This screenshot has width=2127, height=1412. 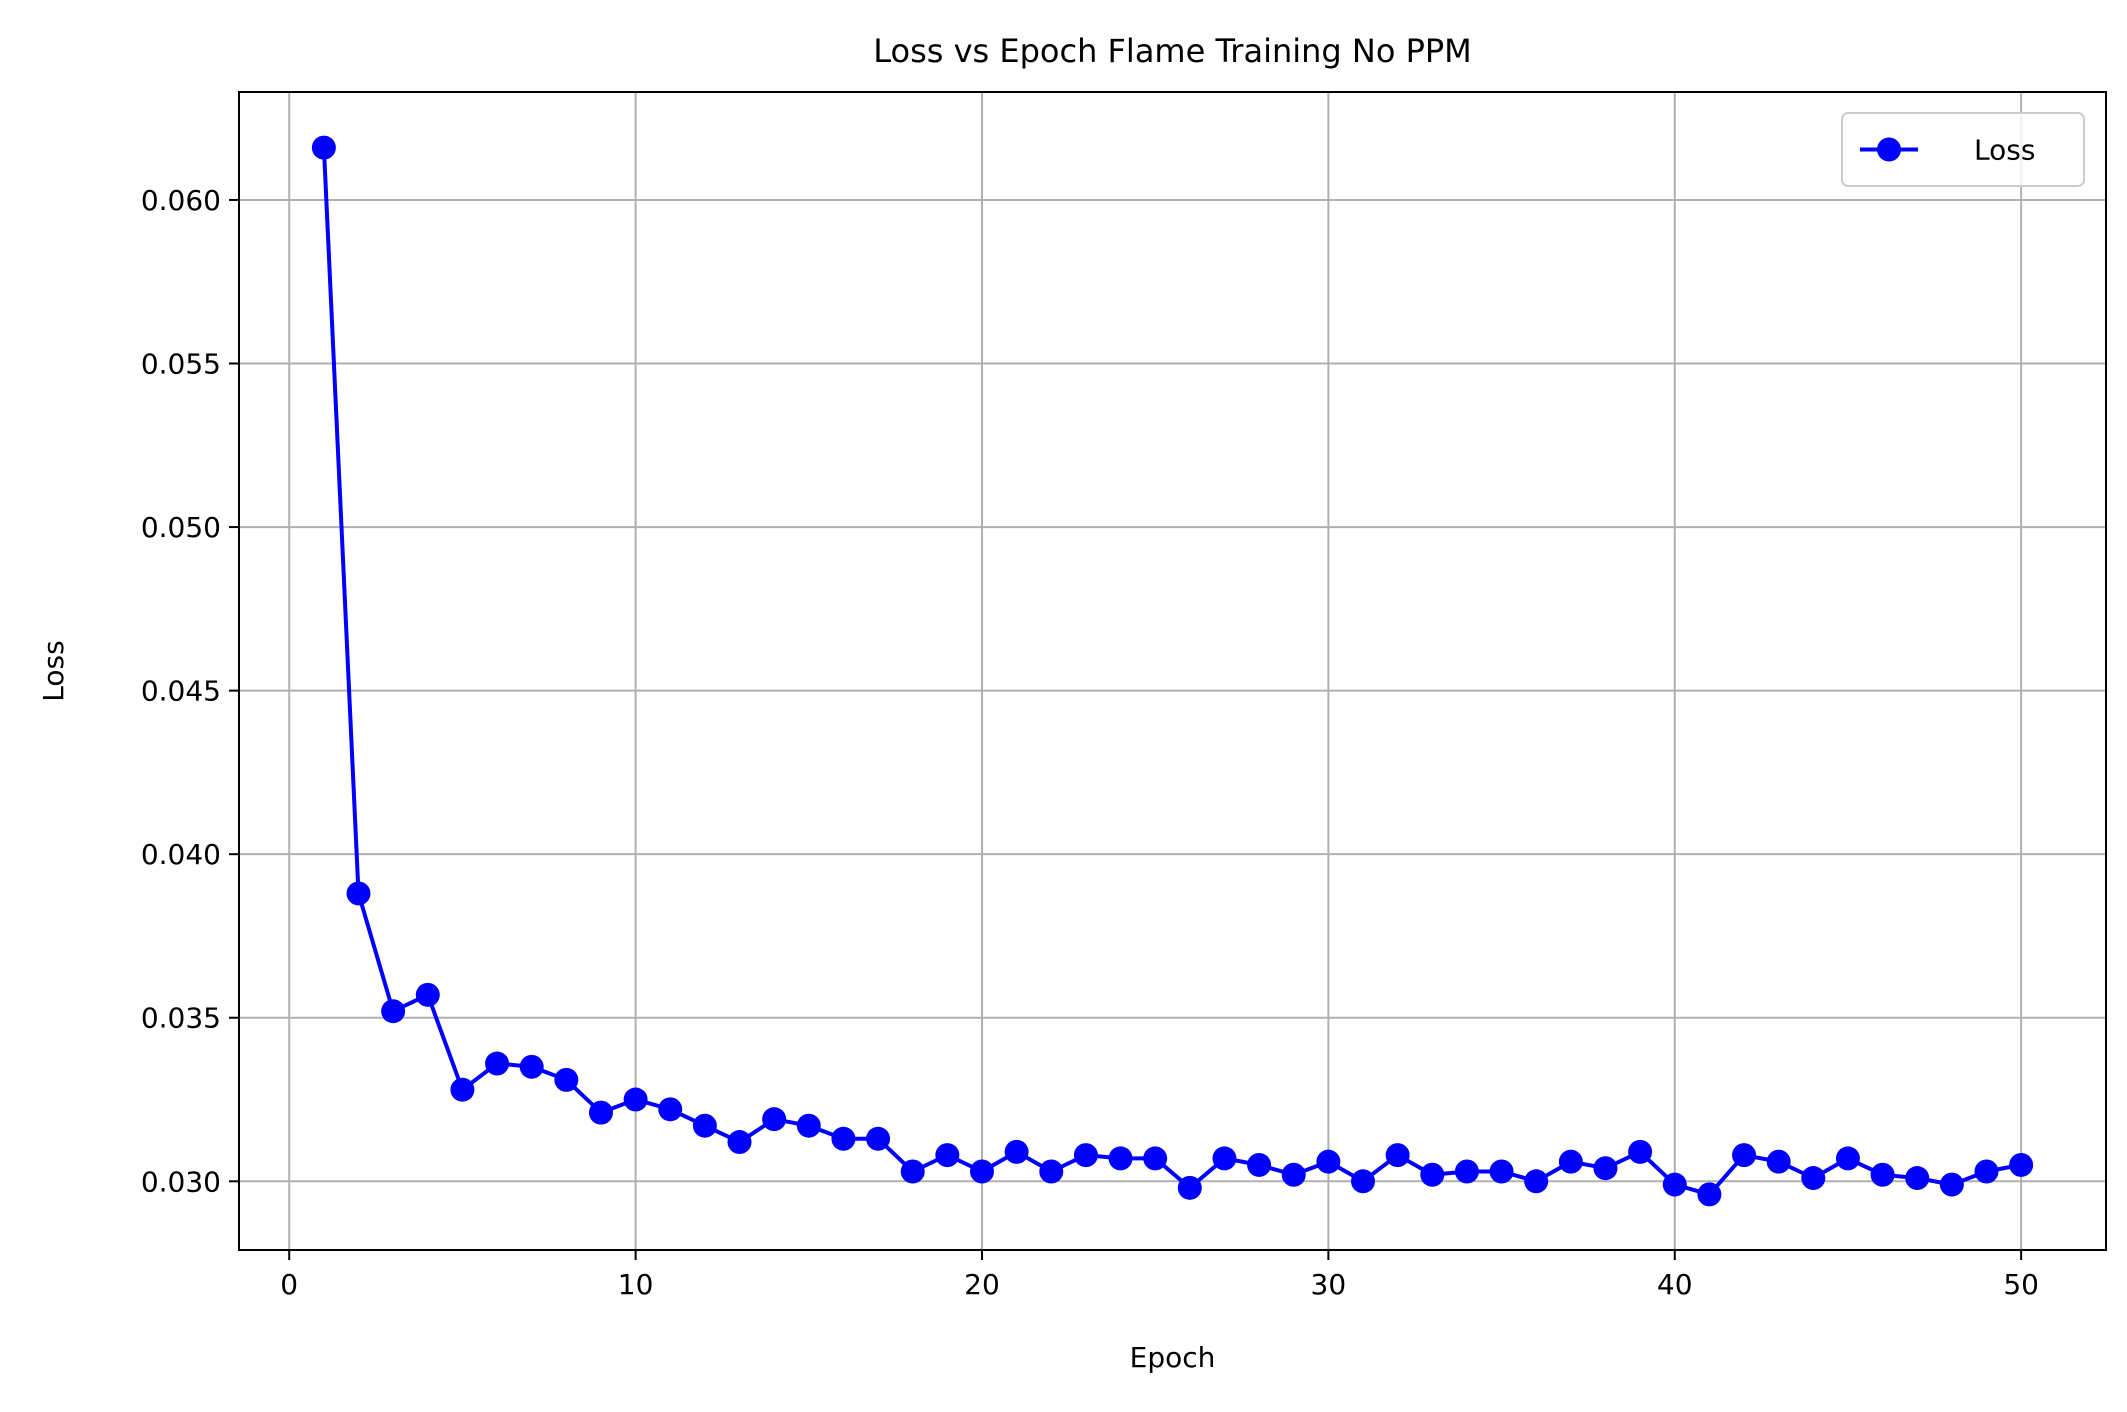 I want to click on legend-label: Loss, so click(x=2004, y=150).